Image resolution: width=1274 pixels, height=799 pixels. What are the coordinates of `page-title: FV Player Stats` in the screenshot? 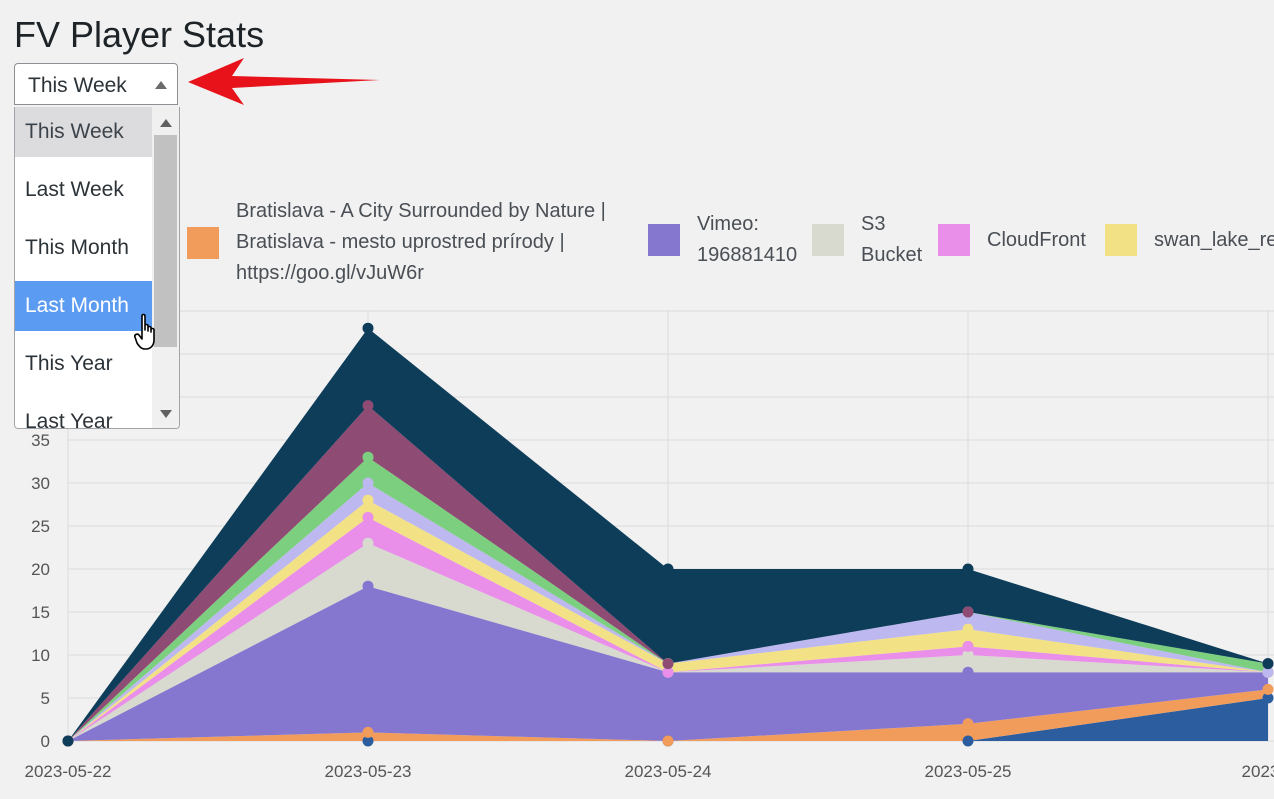 It's located at (139, 34).